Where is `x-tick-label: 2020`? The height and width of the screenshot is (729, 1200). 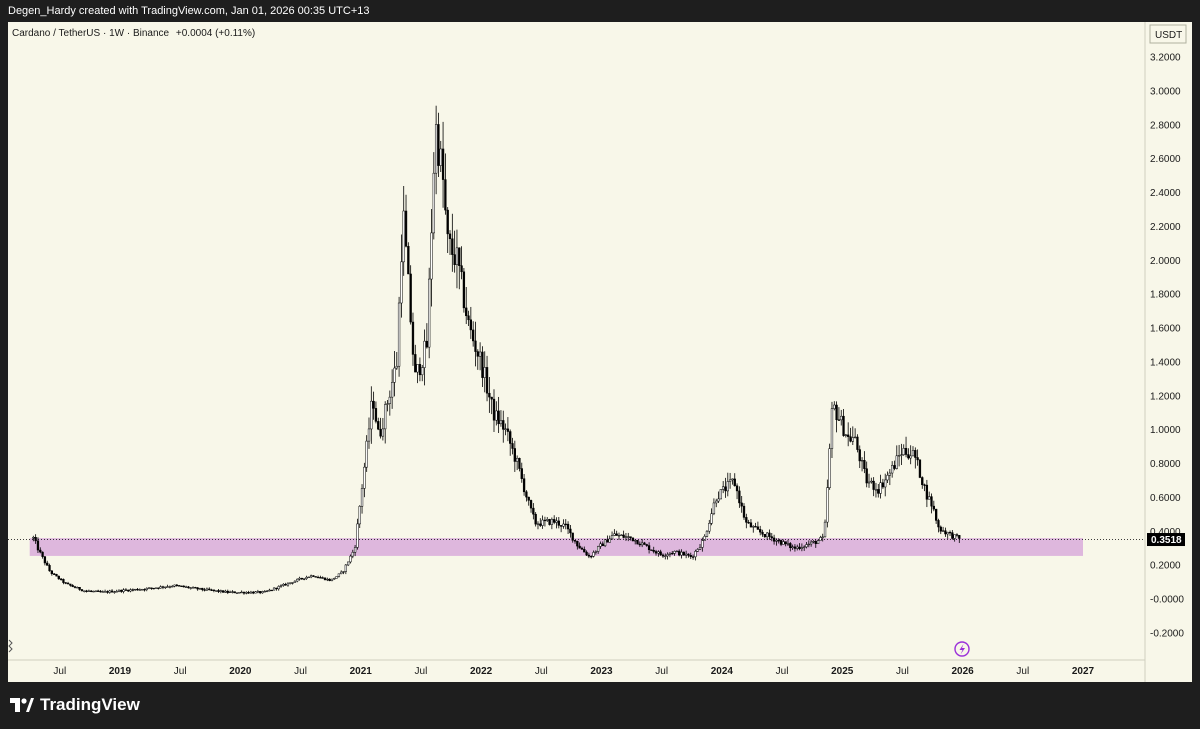 x-tick-label: 2020 is located at coordinates (240, 671).